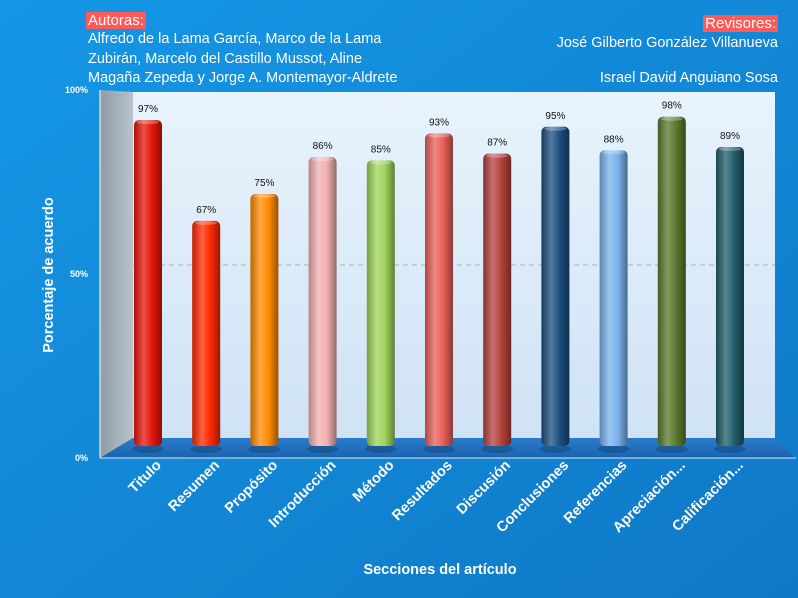 This screenshot has height=598, width=798. I want to click on y-axis-title: Porcentaje de acuerdo, so click(49, 275).